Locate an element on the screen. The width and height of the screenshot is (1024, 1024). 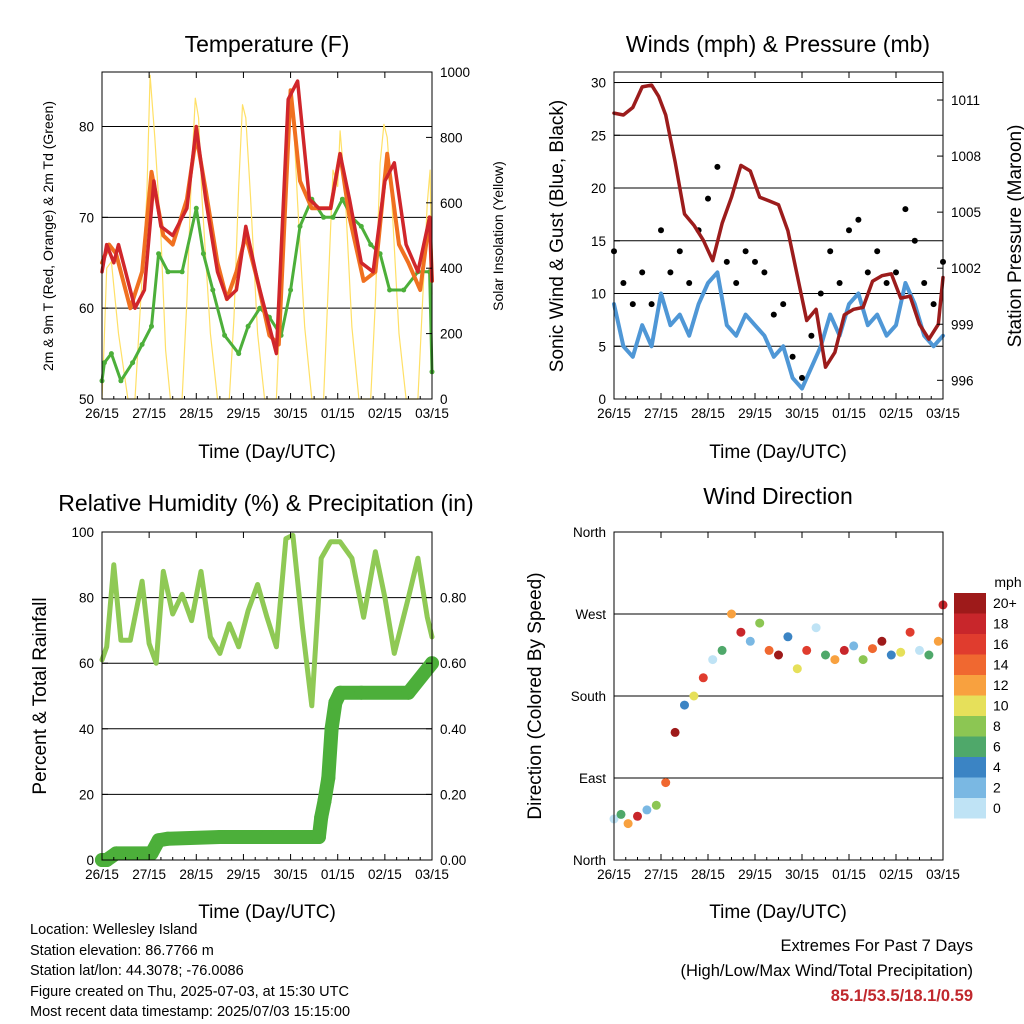
station-location: Location: Wellesley Island is located at coordinates (114, 930).